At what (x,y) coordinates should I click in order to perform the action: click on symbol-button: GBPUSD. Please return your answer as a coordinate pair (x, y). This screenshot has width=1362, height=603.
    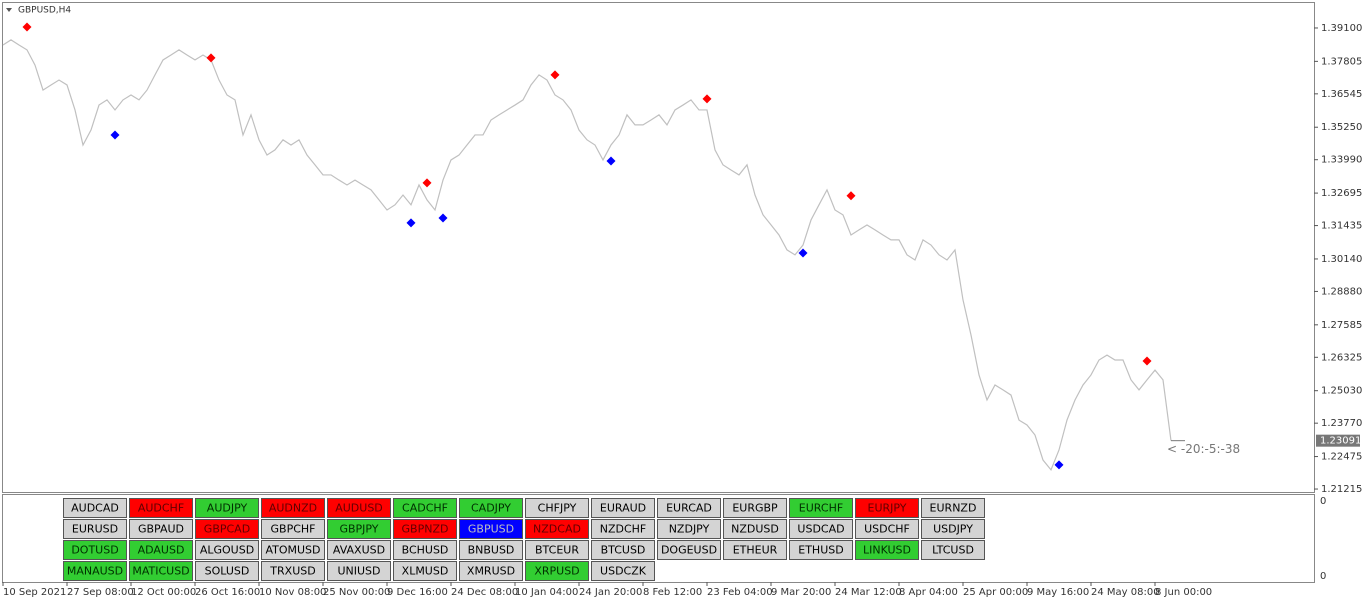
    Looking at the image, I should click on (491, 529).